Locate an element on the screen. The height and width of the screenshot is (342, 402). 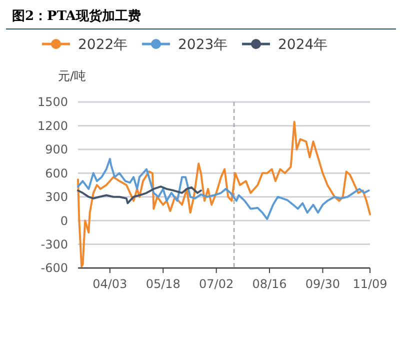
y-tick-label: 1200 is located at coordinates (52, 125).